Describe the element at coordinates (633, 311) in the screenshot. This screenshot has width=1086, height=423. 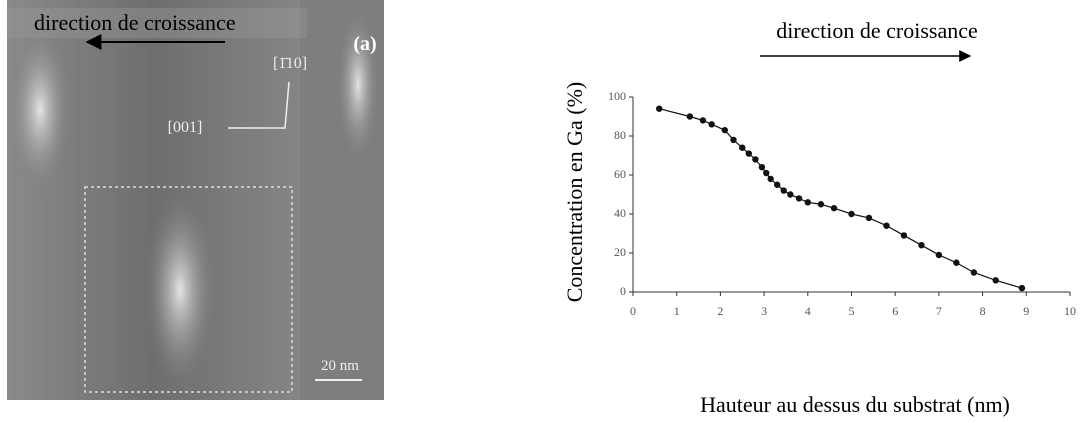
I see `x-tick-label: 0` at that location.